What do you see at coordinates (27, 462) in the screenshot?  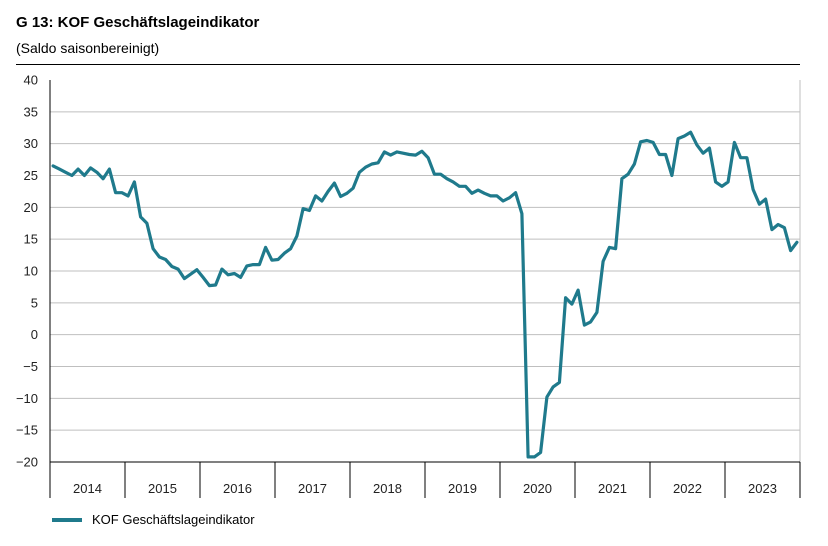 I see `y-tick-label: −20` at bounding box center [27, 462].